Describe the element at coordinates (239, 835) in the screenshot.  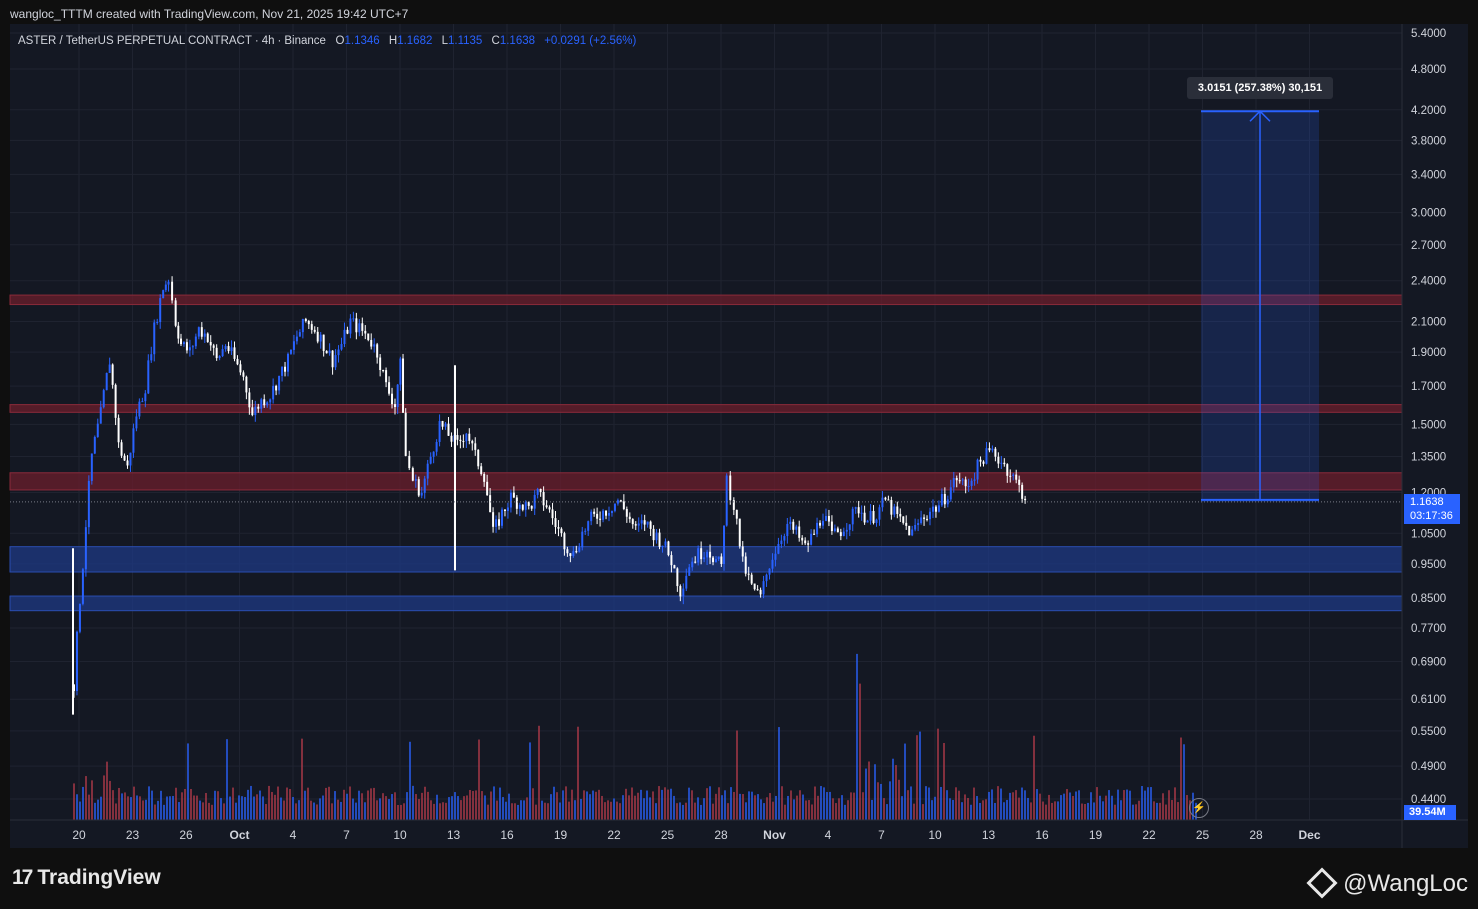
I see `time-tick-label: Oct` at that location.